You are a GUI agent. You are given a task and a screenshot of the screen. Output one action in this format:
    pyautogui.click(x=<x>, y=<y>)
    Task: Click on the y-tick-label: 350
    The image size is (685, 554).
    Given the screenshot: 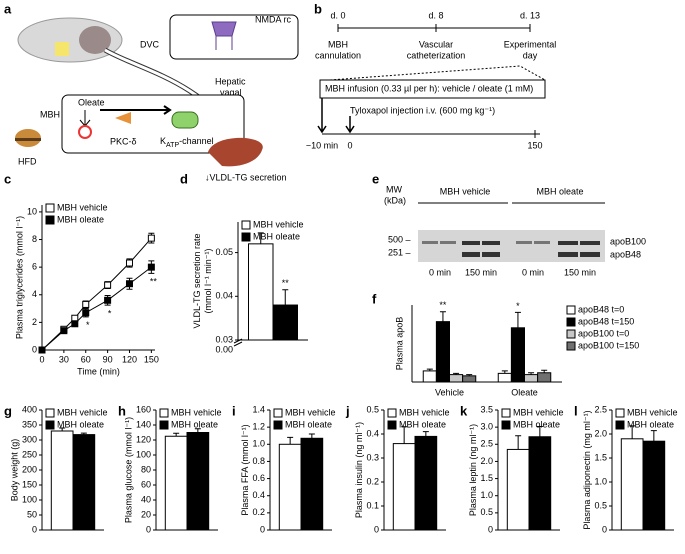 What is the action you would take?
    pyautogui.click(x=29, y=424)
    